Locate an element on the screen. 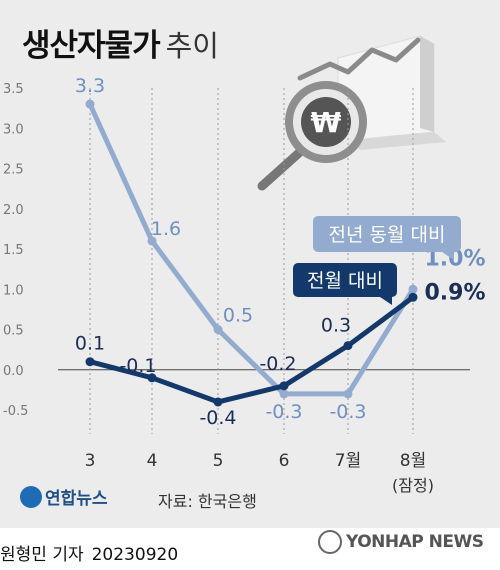 The image size is (500, 570). data-label-mom: -0.1 is located at coordinates (137, 366).